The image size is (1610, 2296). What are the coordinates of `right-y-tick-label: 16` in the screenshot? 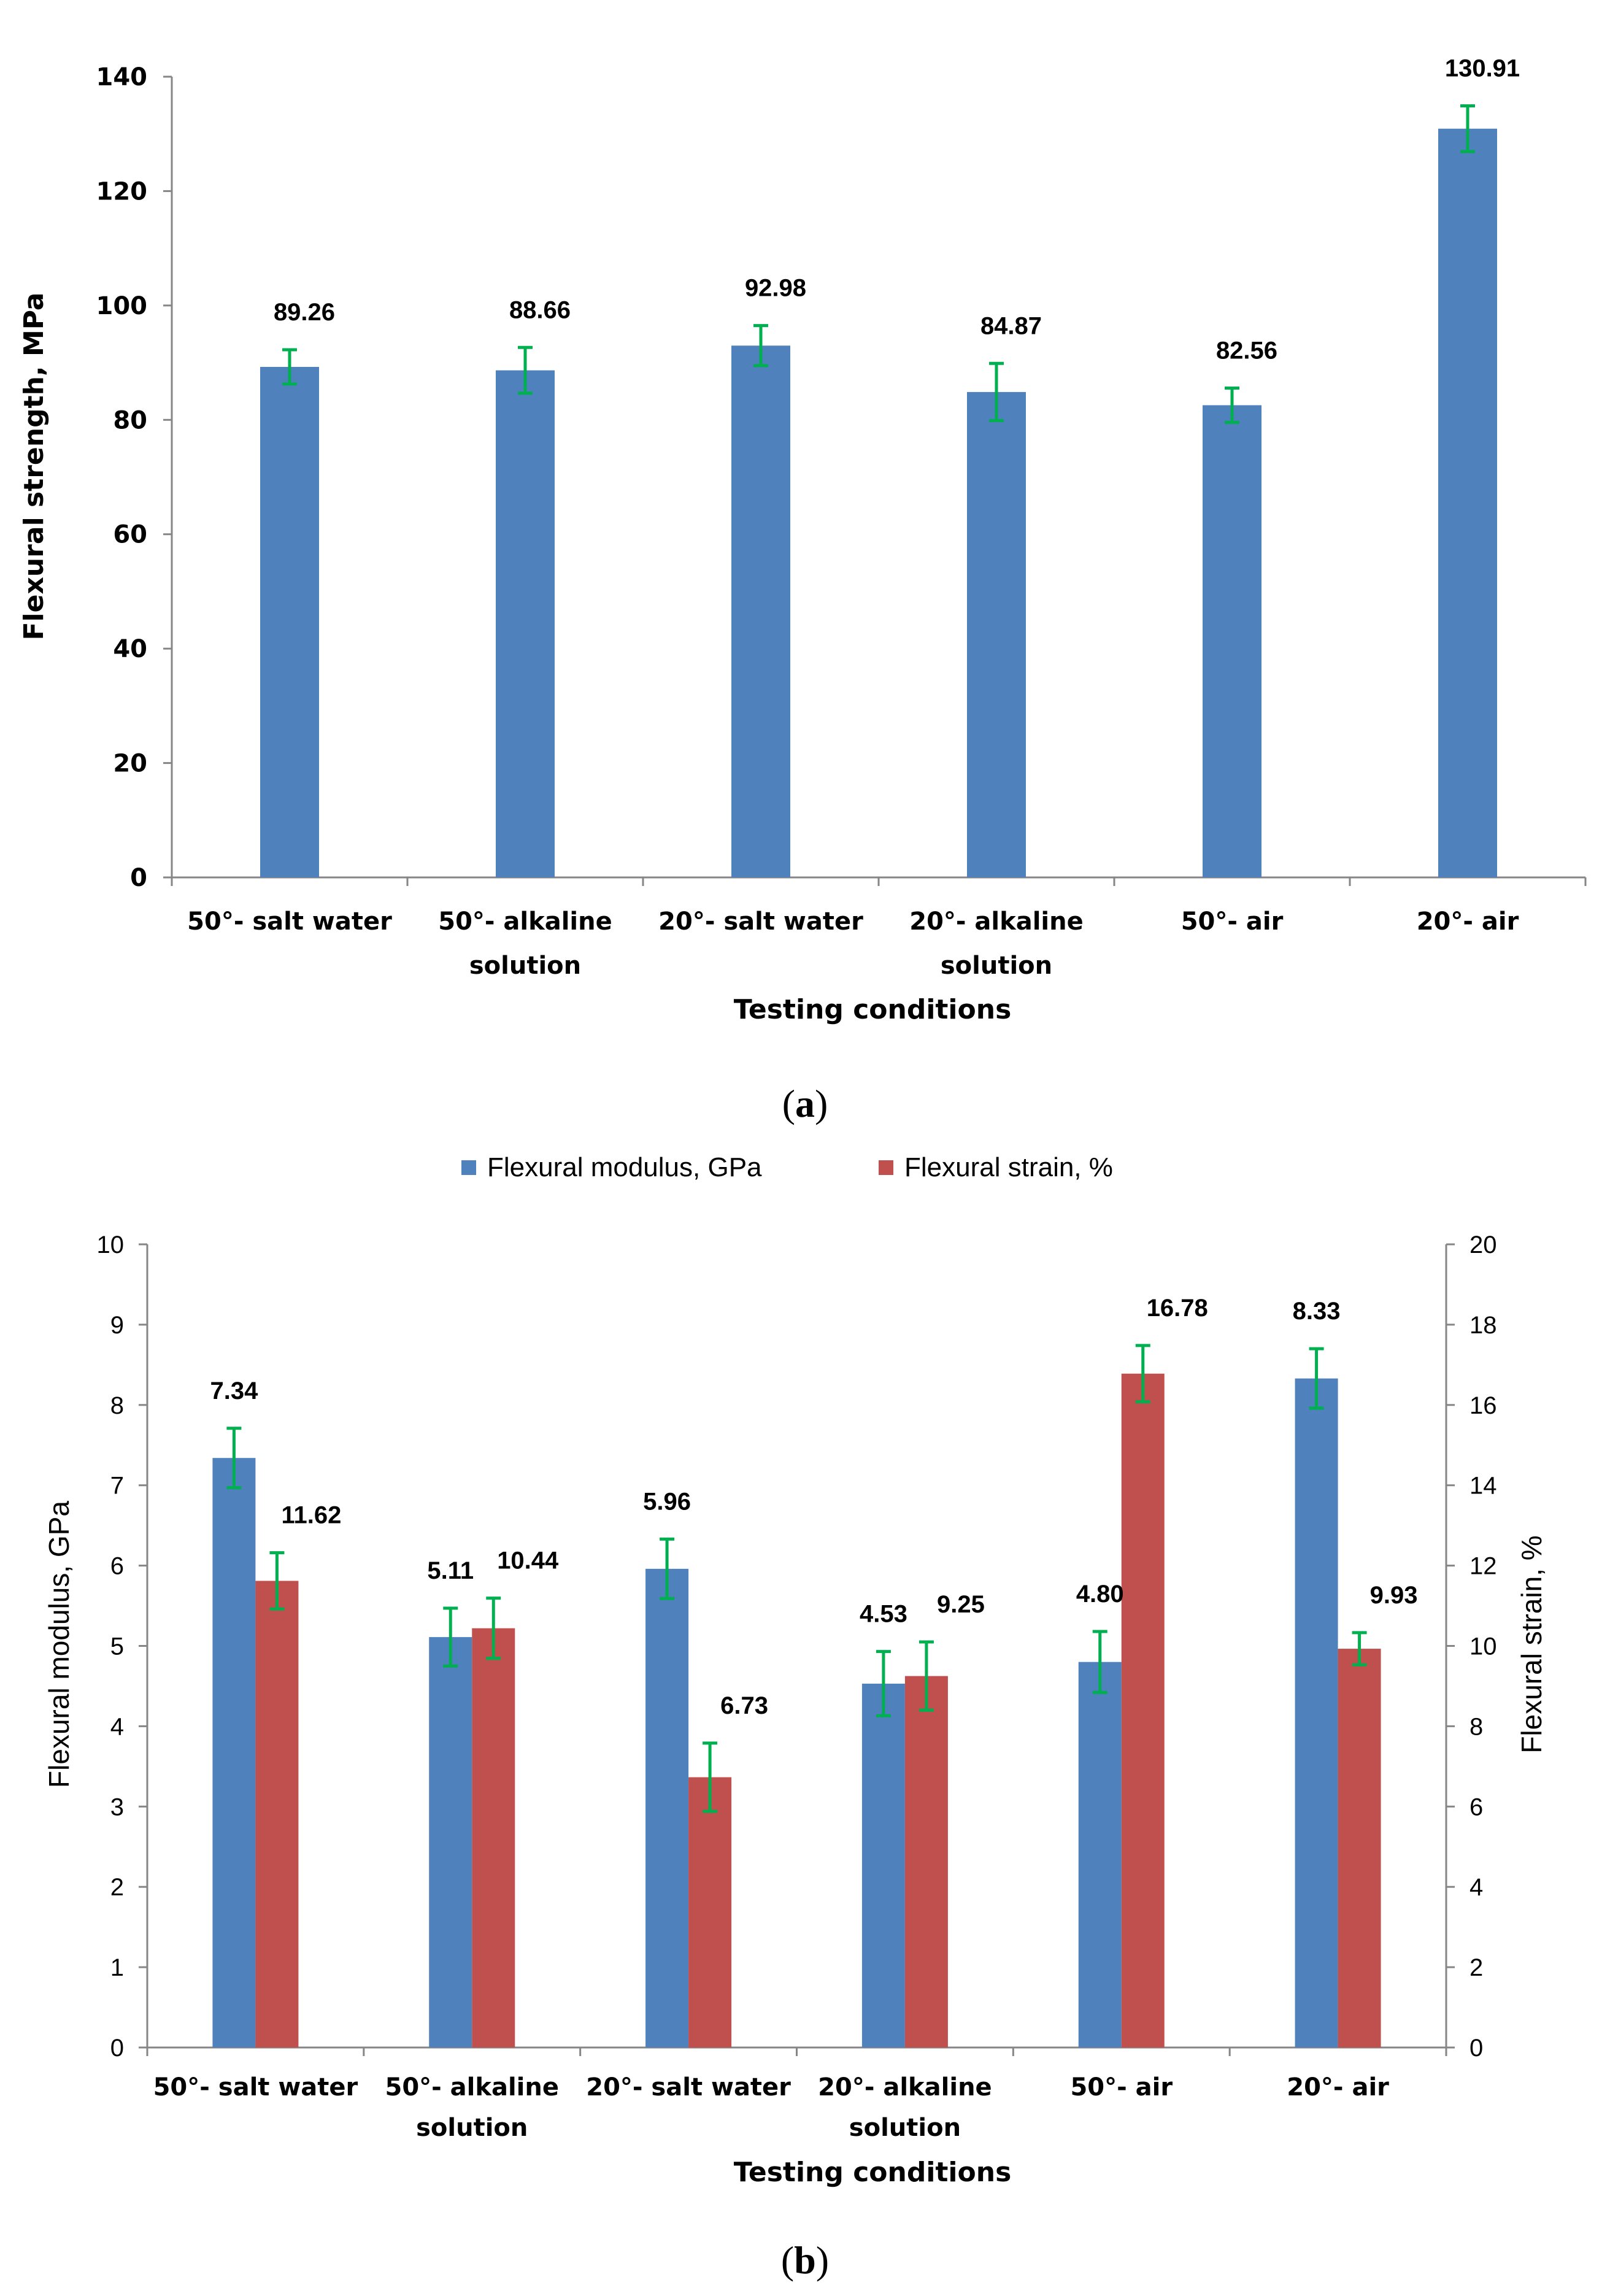 It's located at (1483, 1405).